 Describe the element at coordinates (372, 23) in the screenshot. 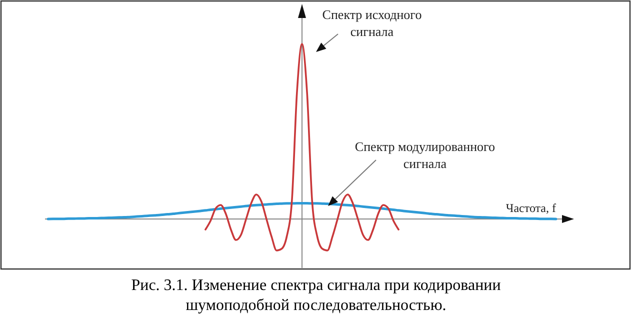

I see `text: Спектр исходного сигнала` at that location.